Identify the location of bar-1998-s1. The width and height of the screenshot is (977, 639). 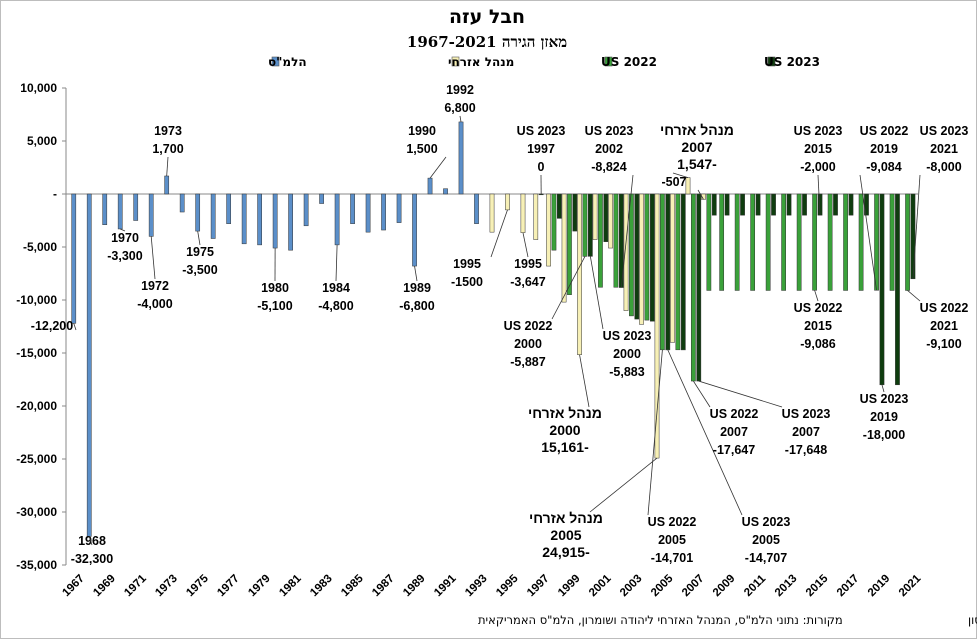
(548, 230).